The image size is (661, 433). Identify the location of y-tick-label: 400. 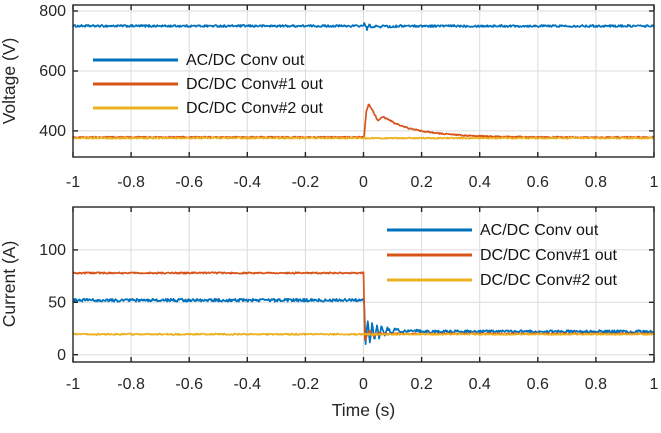
(52, 131).